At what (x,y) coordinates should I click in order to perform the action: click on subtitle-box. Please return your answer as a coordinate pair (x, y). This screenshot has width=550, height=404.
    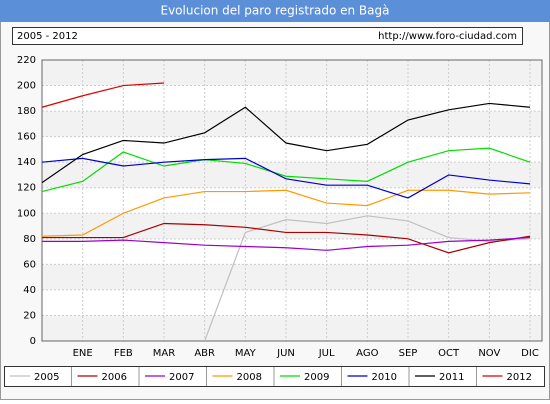
    Looking at the image, I should click on (267, 36).